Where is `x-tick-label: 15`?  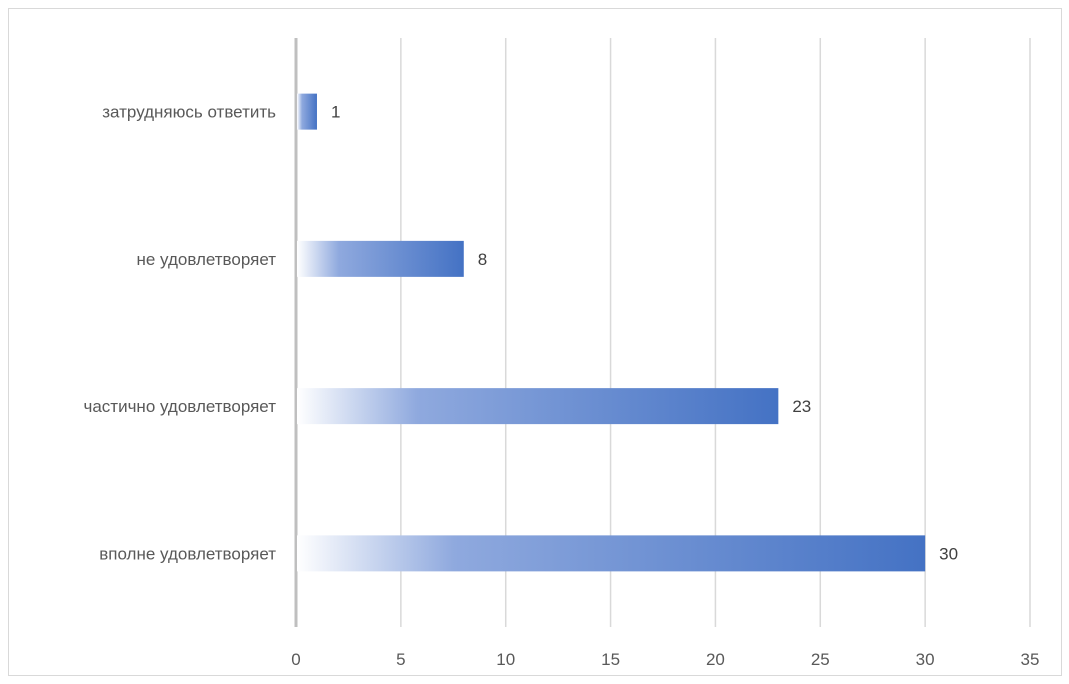 x-tick-label: 15 is located at coordinates (610, 659).